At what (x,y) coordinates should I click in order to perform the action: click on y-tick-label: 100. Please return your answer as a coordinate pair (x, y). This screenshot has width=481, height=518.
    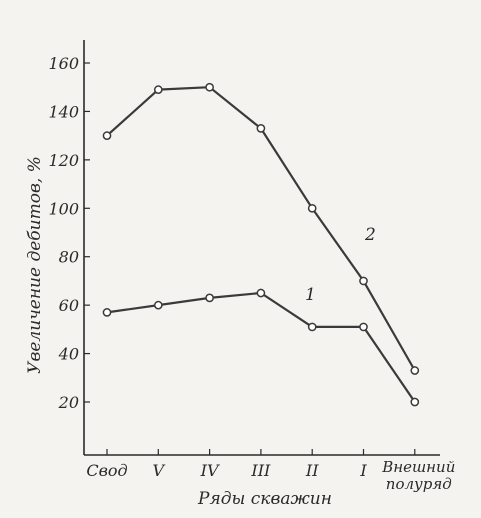
    Looking at the image, I should click on (63, 208).